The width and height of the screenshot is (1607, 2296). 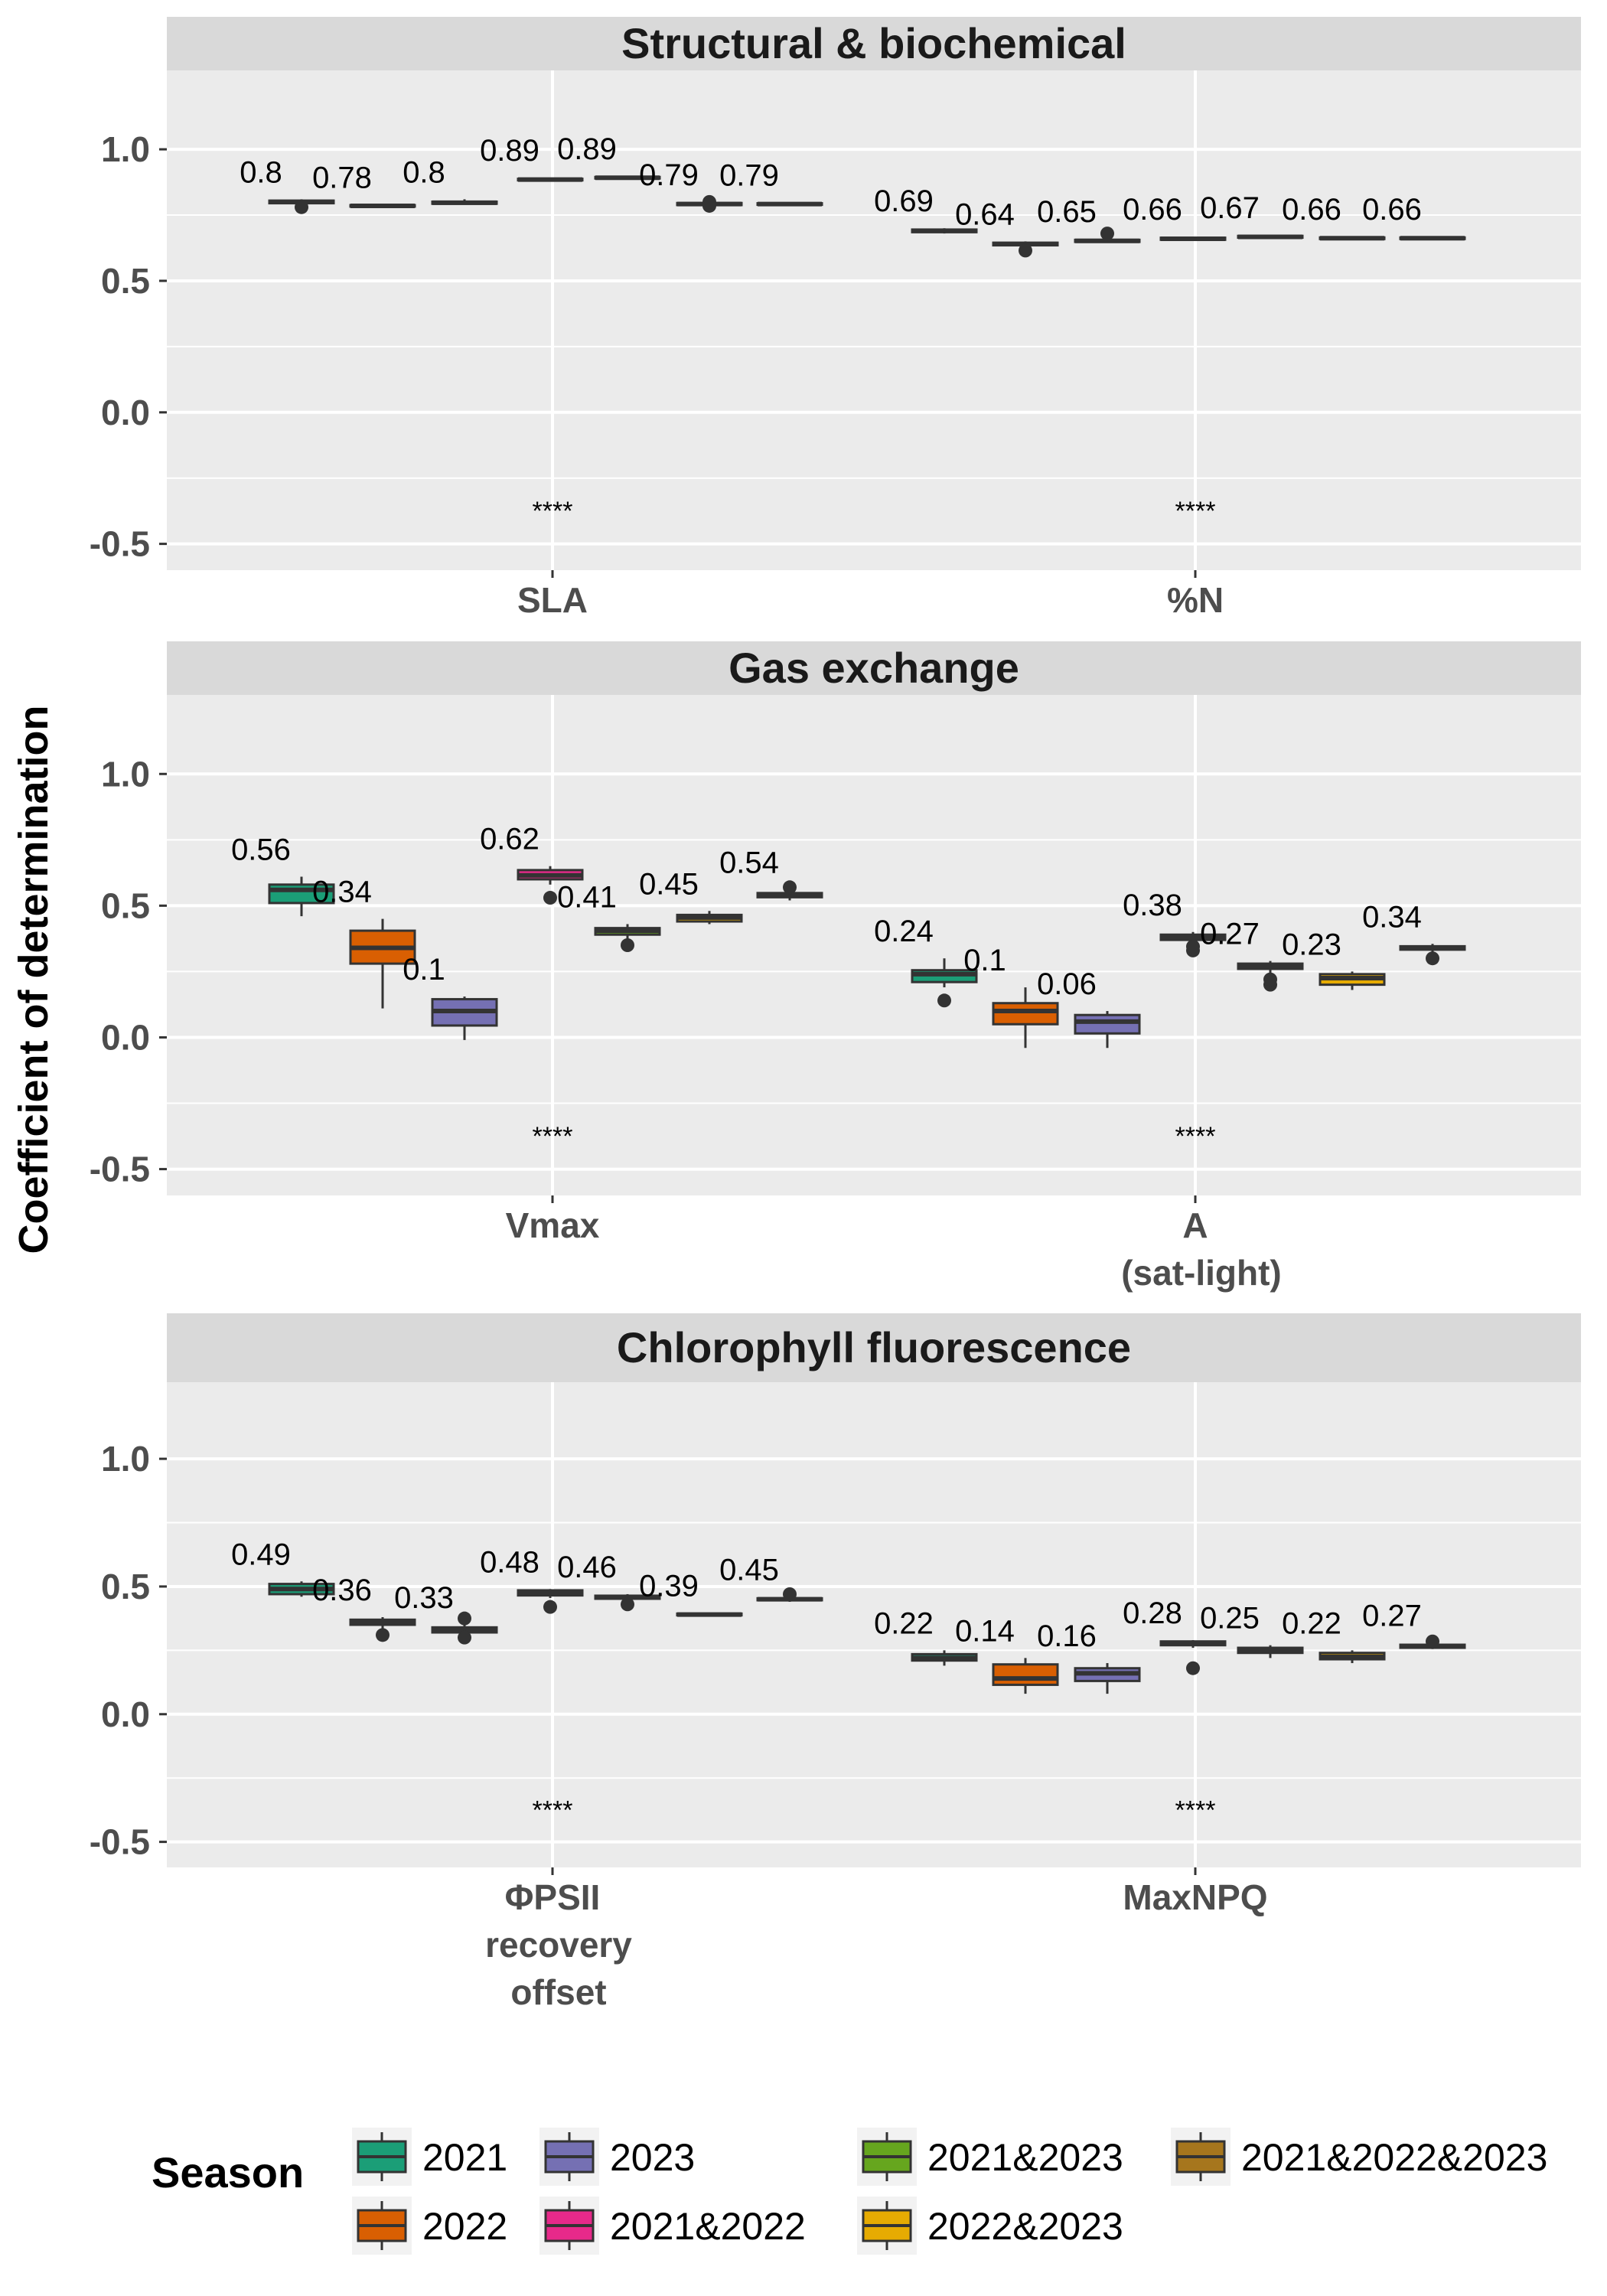 What do you see at coordinates (1089, 1008) in the screenshot?
I see `box: 0.06` at bounding box center [1089, 1008].